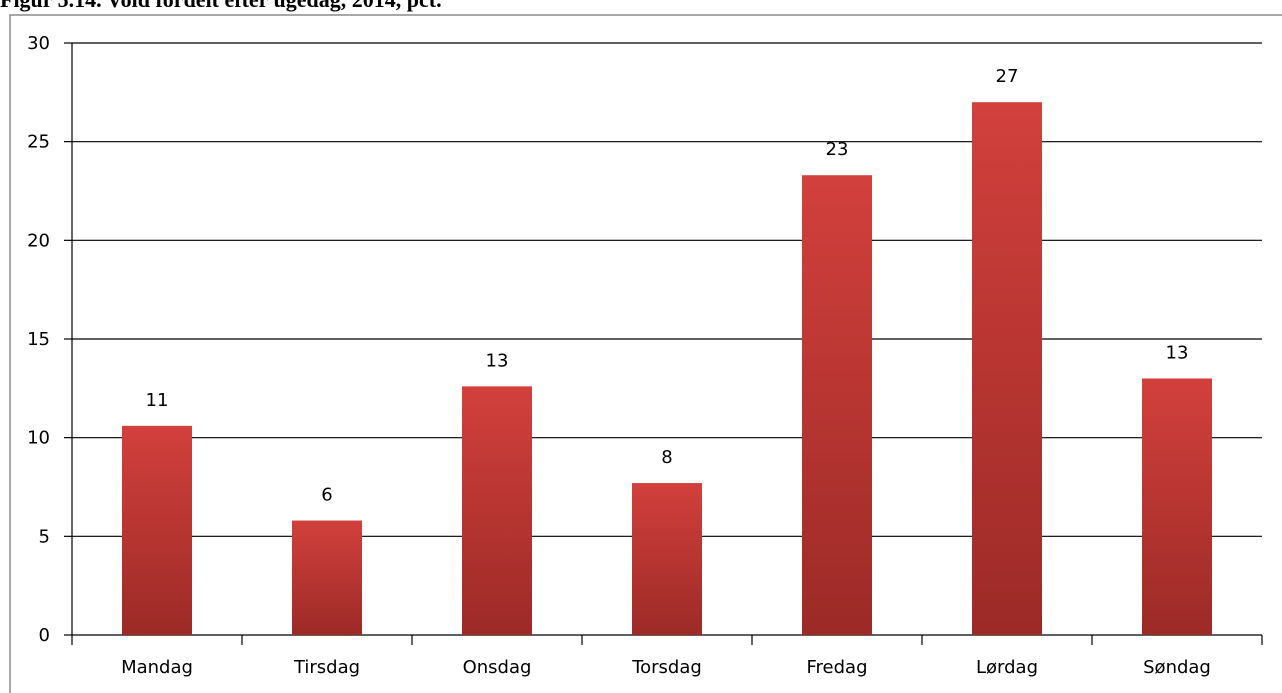  I want to click on data-label: 6, so click(326, 495).